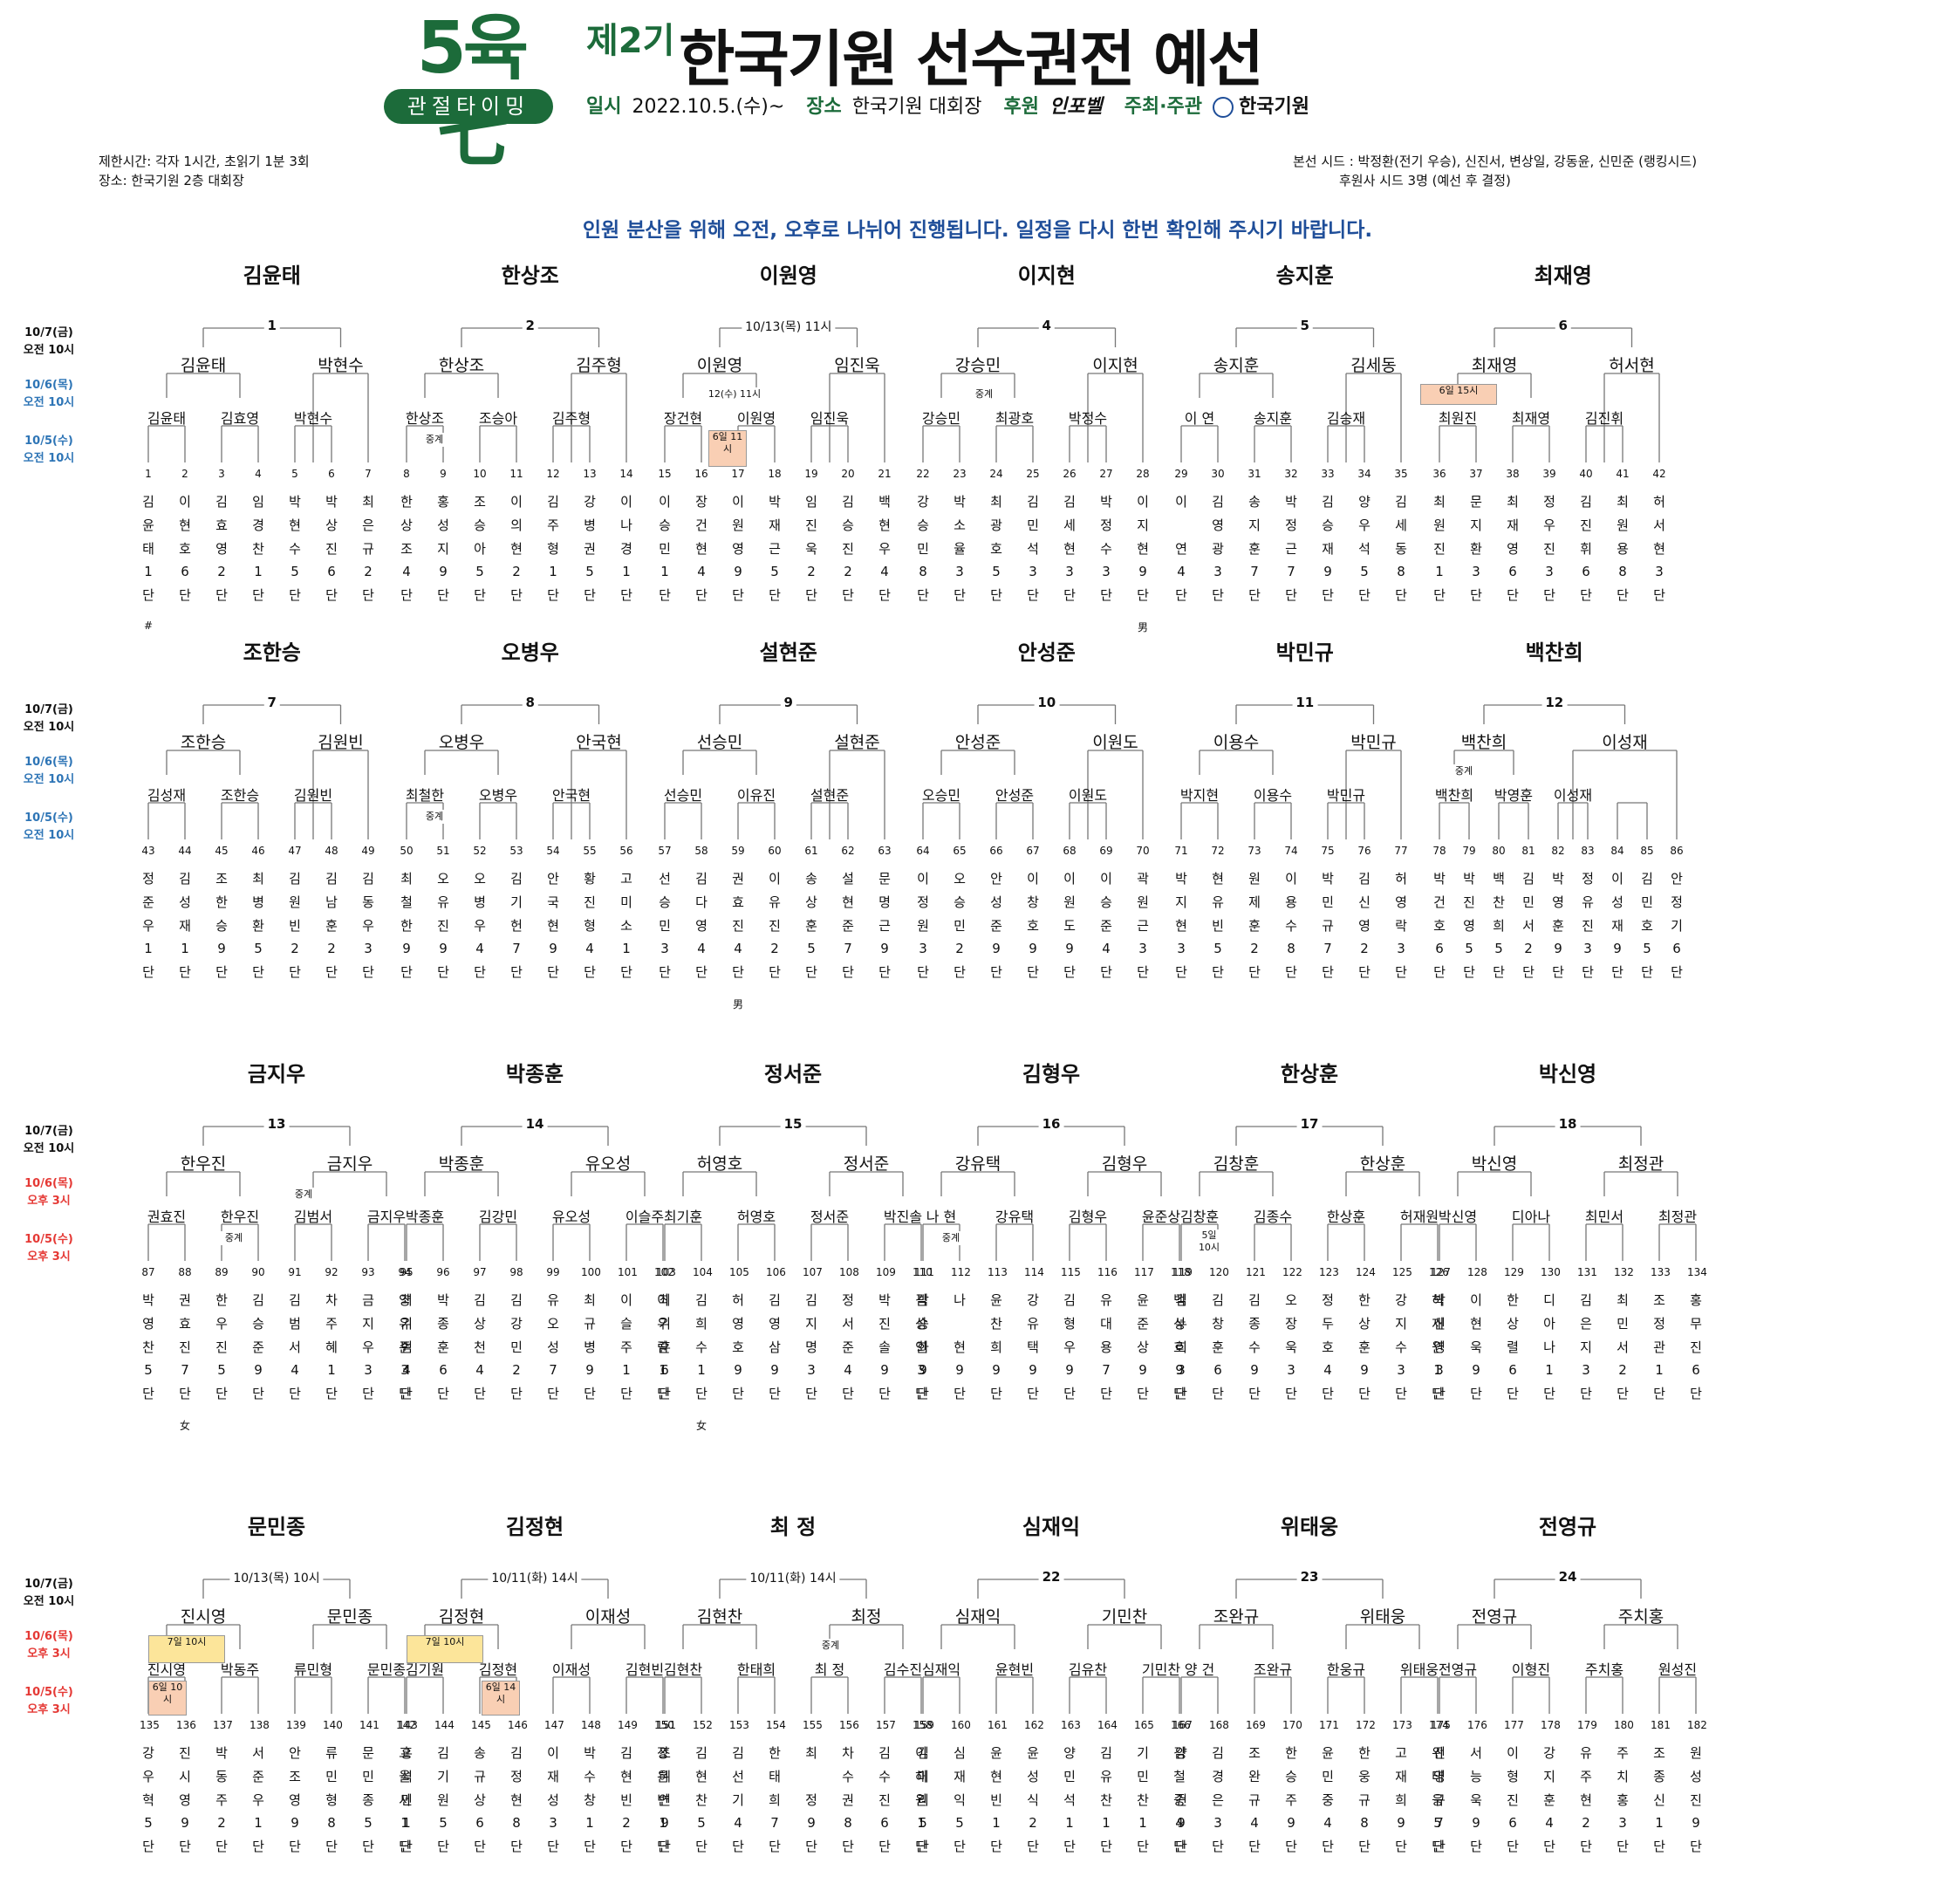 The height and width of the screenshot is (1904, 1955). What do you see at coordinates (738, 1800) in the screenshot?
I see `player-name-char: 기` at bounding box center [738, 1800].